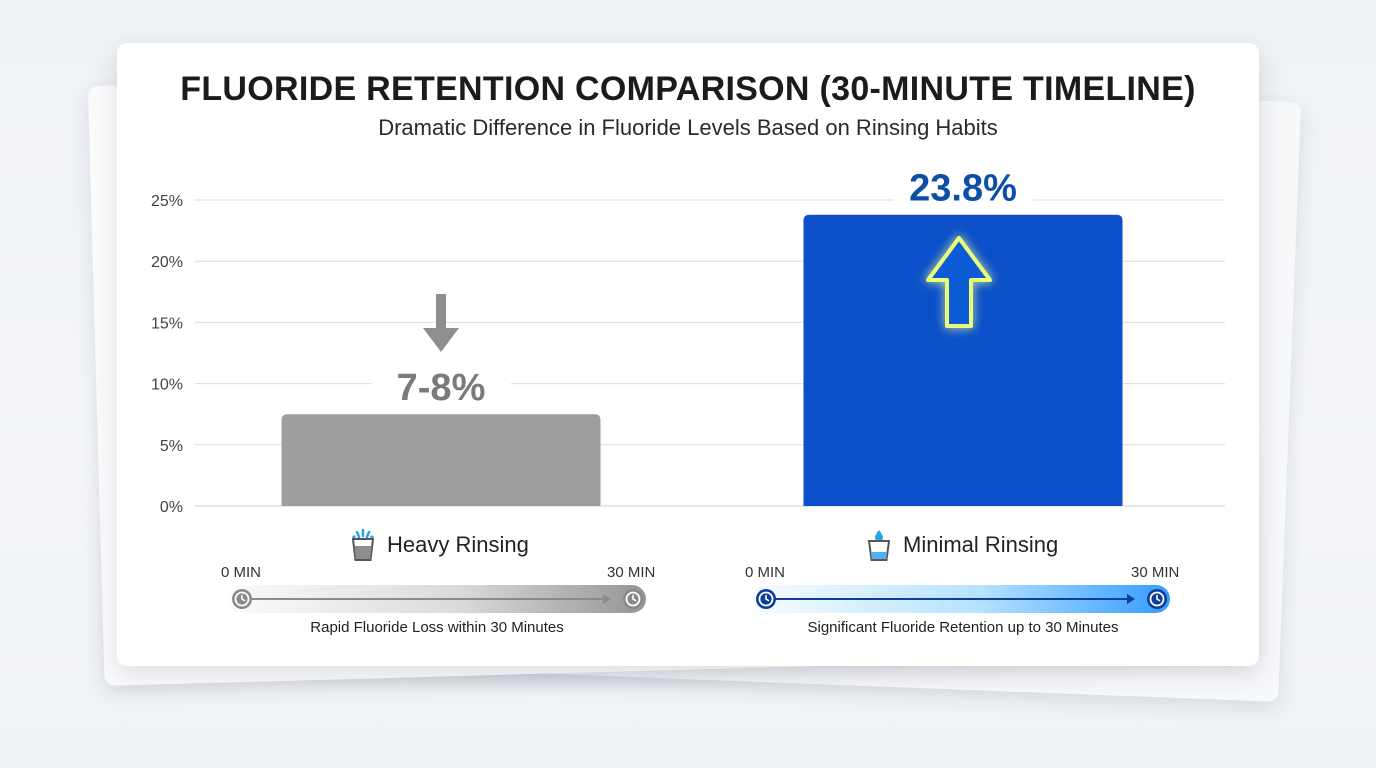 The image size is (1376, 768). I want to click on category-label-minimal: Minimal Rinsing, so click(960, 545).